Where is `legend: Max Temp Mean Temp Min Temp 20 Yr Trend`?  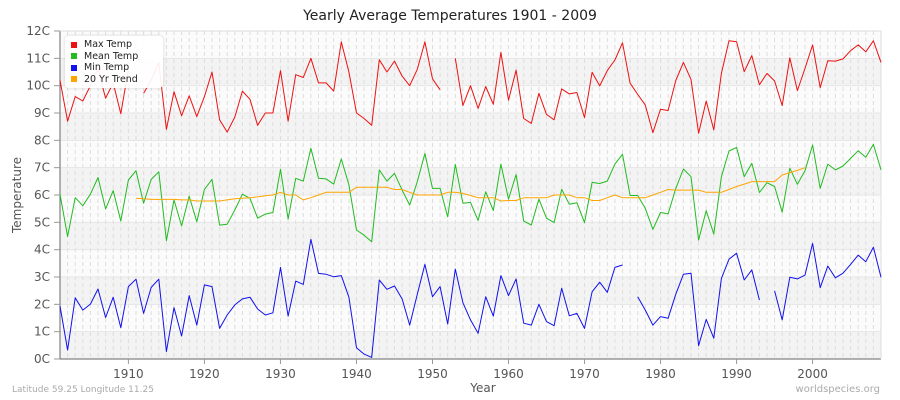
legend: Max Temp Mean Temp Min Temp 20 Yr Trend is located at coordinates (114, 62).